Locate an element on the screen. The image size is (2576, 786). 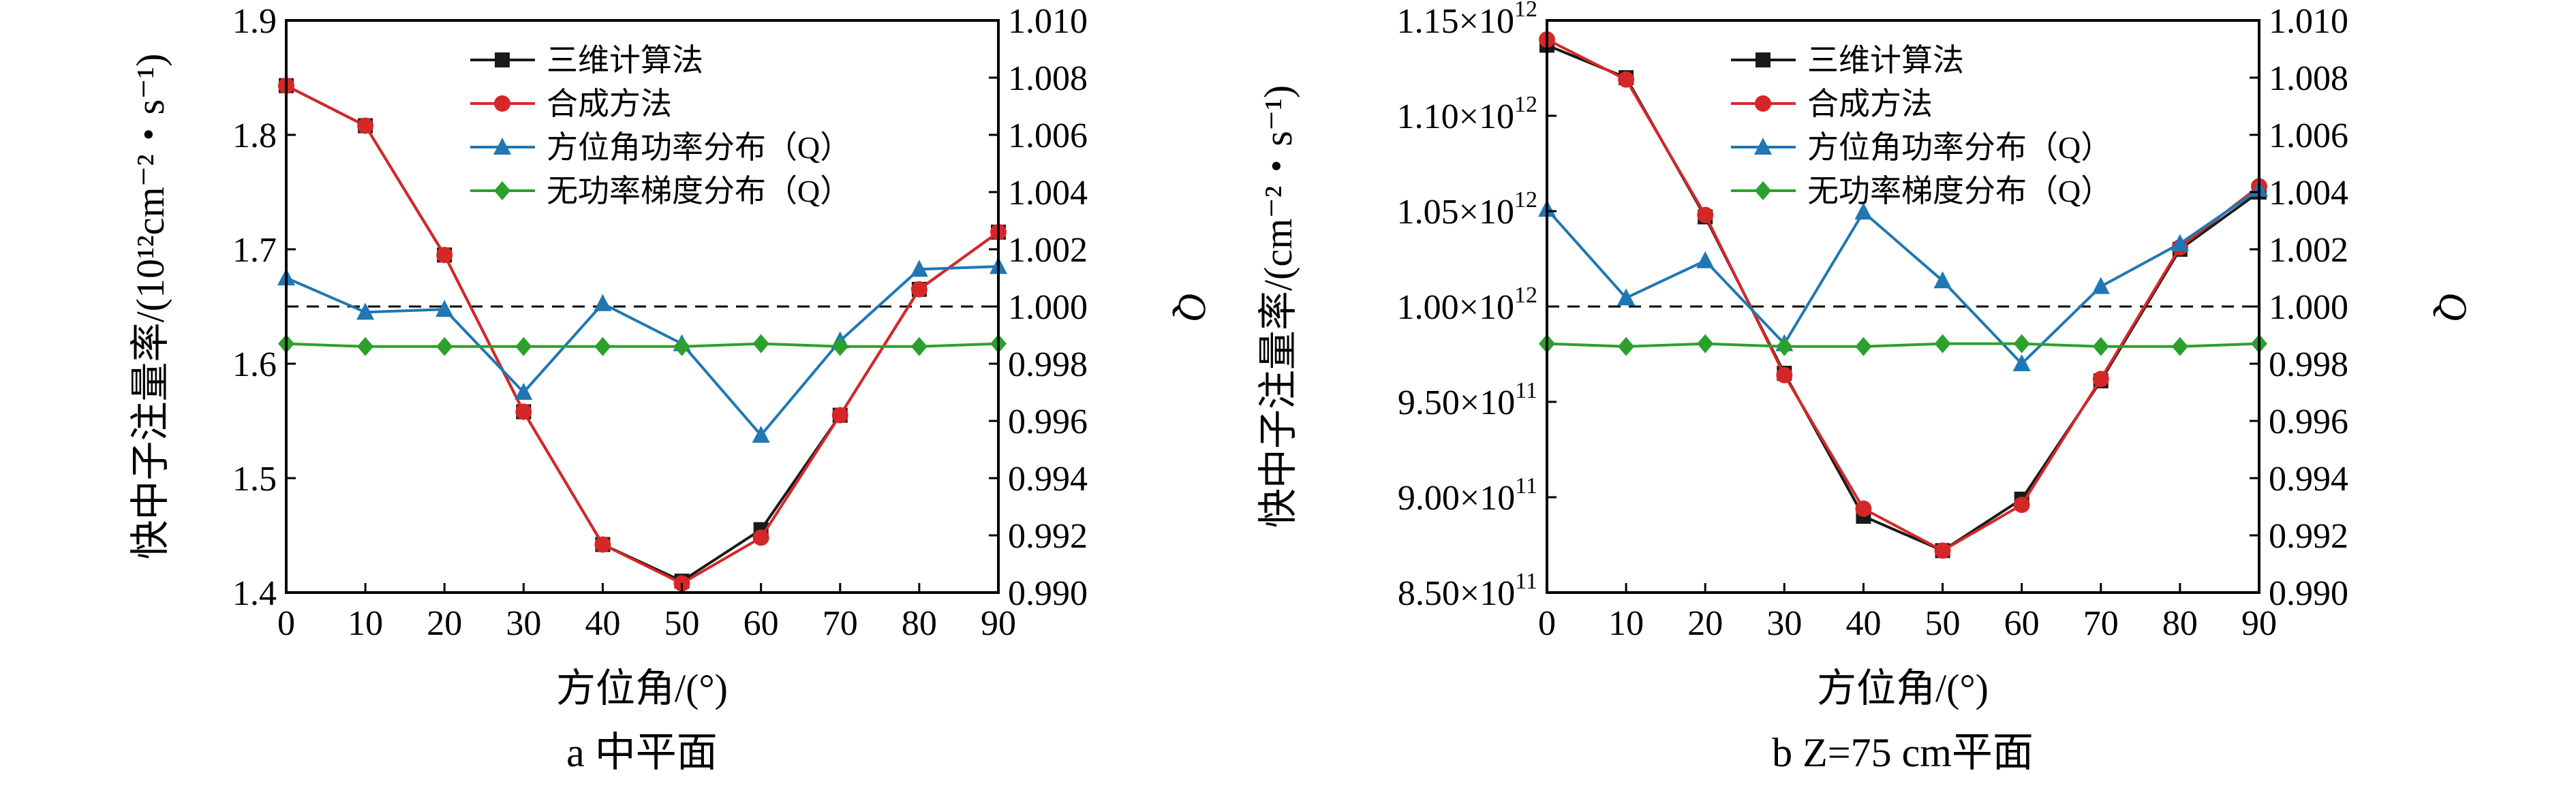
x-tick-label: 20 is located at coordinates (1705, 623).